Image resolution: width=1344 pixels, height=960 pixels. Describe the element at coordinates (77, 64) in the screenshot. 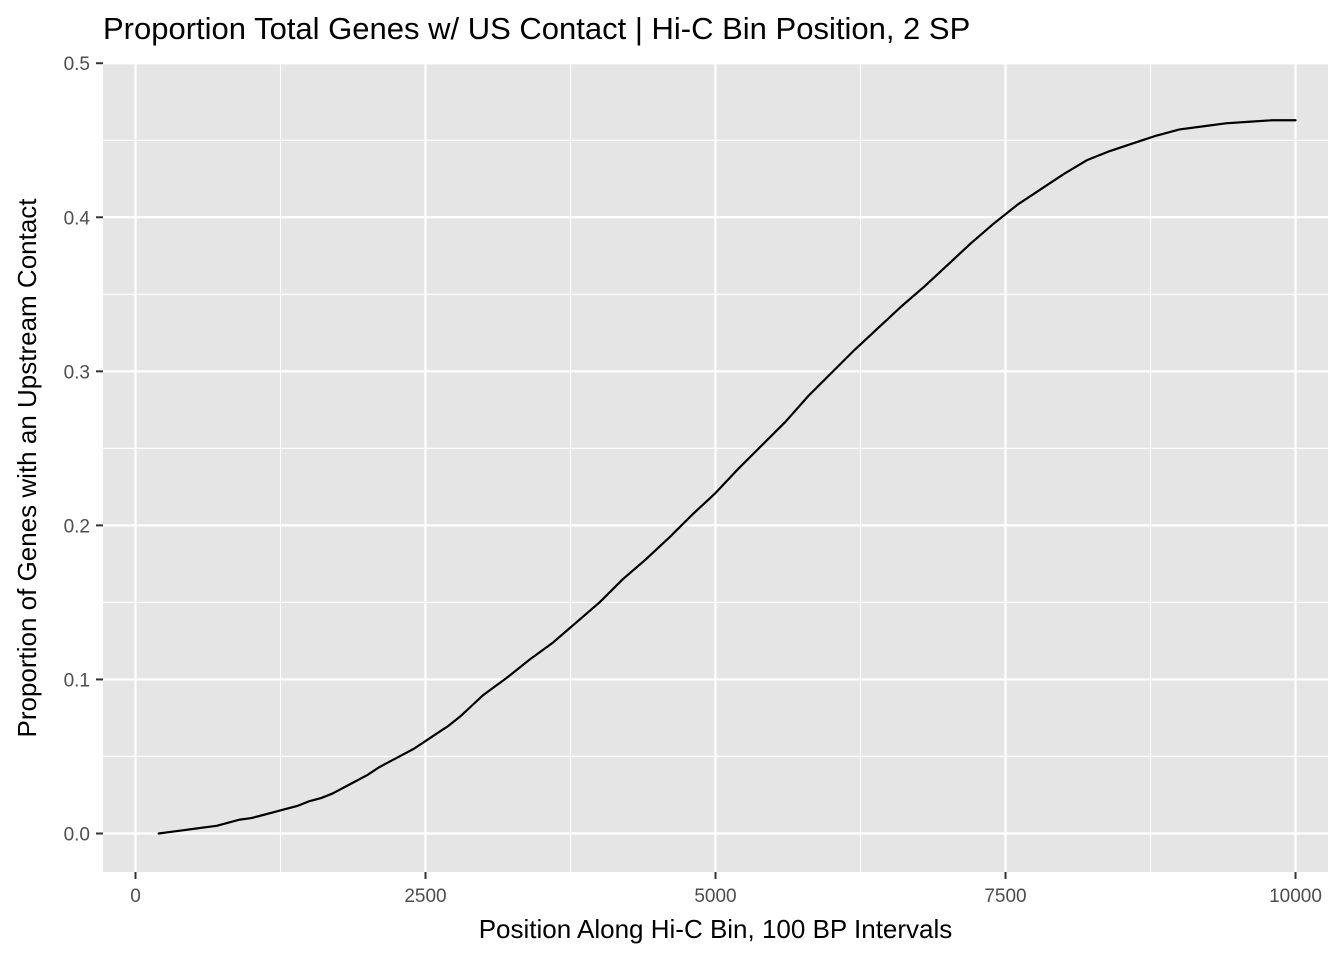

I see `y-tick-label: 0.5` at that location.